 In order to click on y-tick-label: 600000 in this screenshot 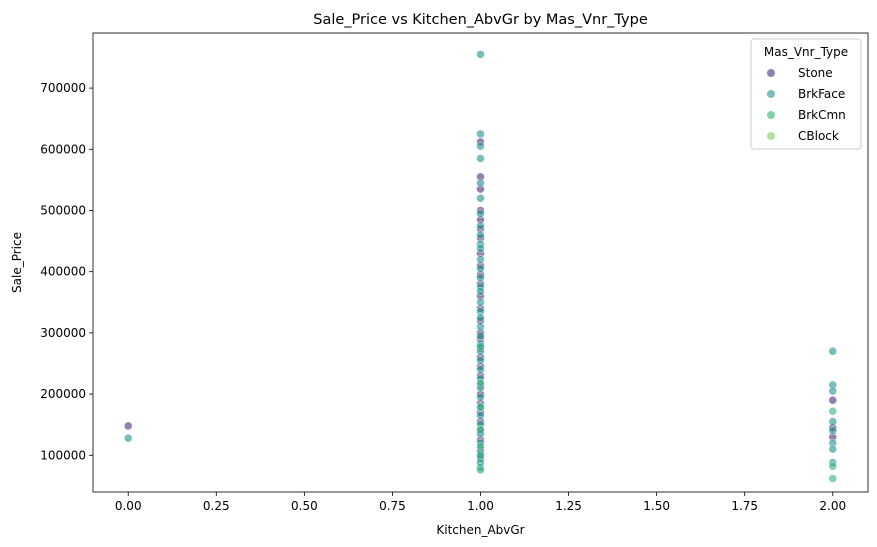, I will do `click(63, 149)`.